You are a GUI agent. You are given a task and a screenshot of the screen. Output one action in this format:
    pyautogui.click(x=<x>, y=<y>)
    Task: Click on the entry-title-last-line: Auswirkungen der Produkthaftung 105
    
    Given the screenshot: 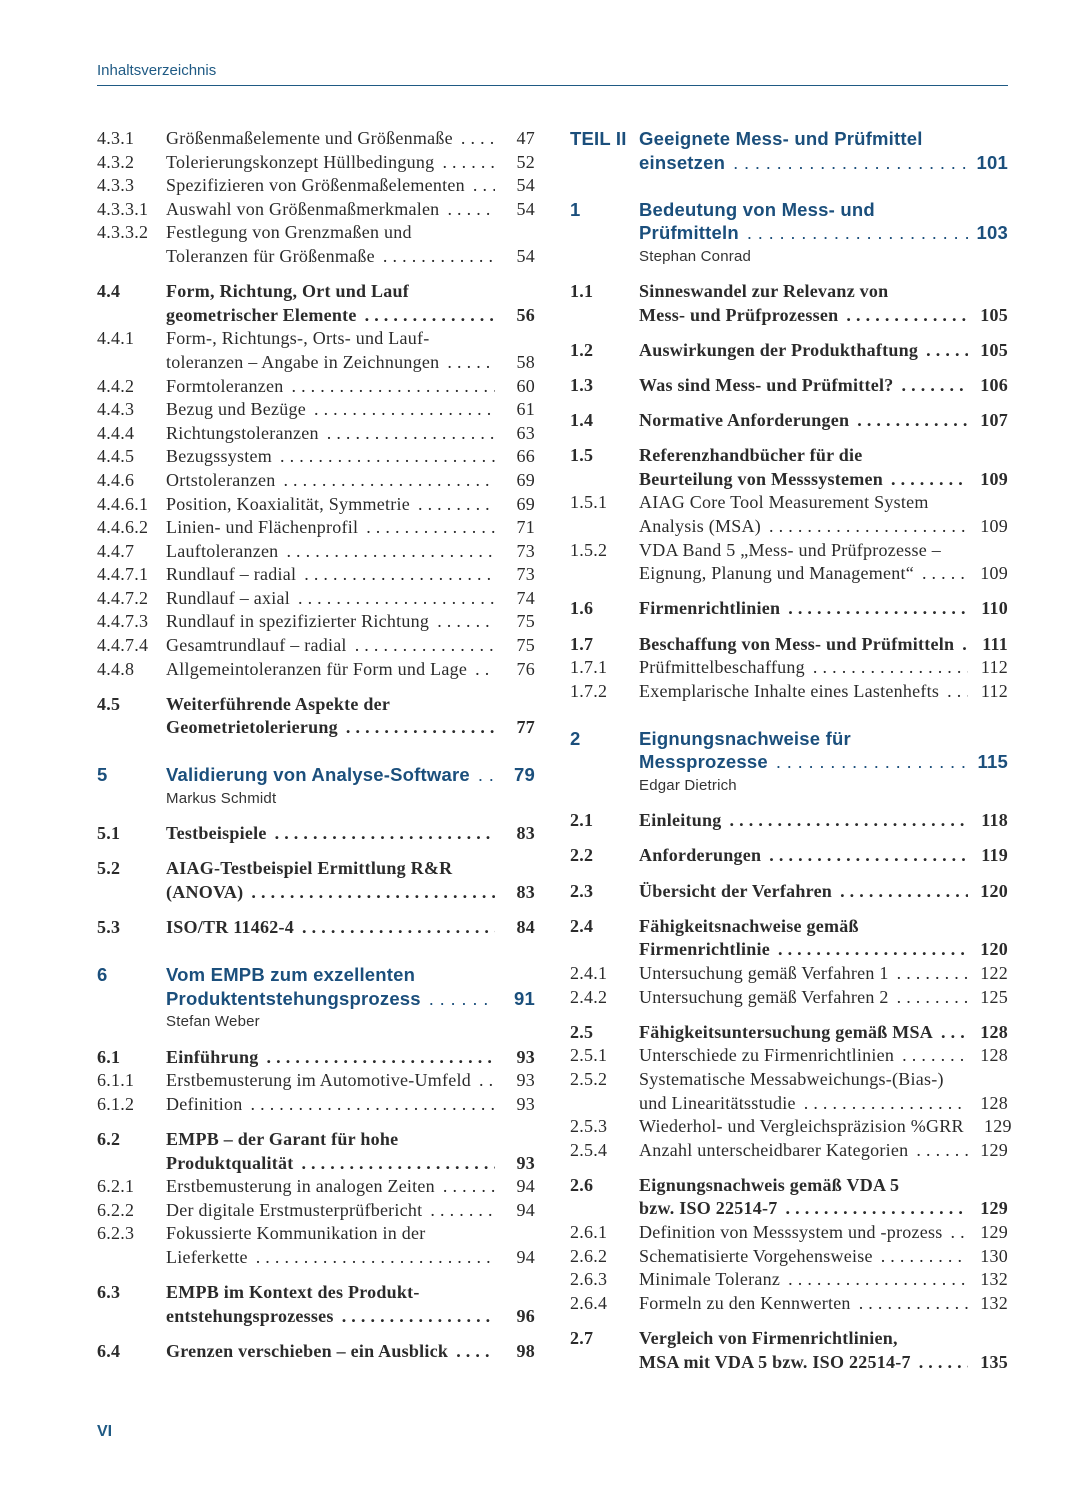 What is the action you would take?
    pyautogui.click(x=823, y=351)
    